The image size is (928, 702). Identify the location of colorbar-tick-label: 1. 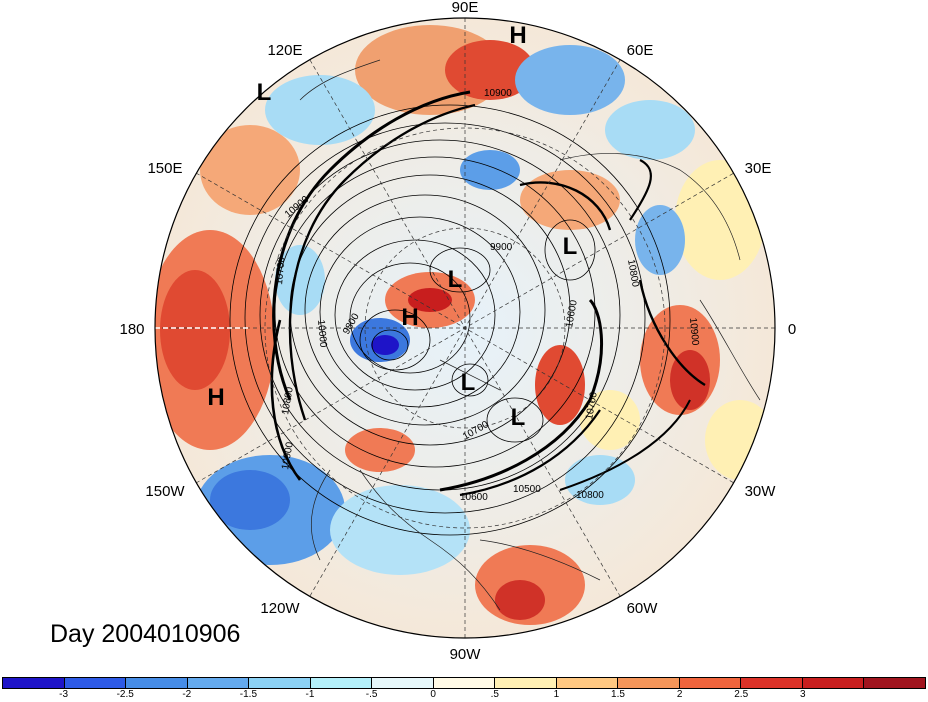
(556, 694).